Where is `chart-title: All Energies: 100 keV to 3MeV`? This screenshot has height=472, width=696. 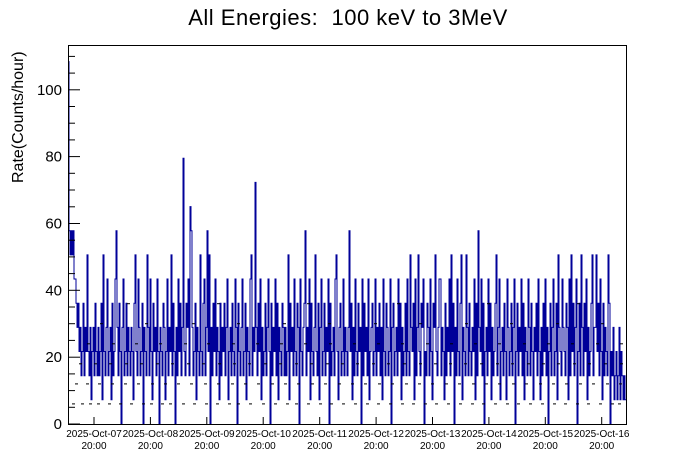 chart-title: All Energies: 100 keV to 3MeV is located at coordinates (348, 17).